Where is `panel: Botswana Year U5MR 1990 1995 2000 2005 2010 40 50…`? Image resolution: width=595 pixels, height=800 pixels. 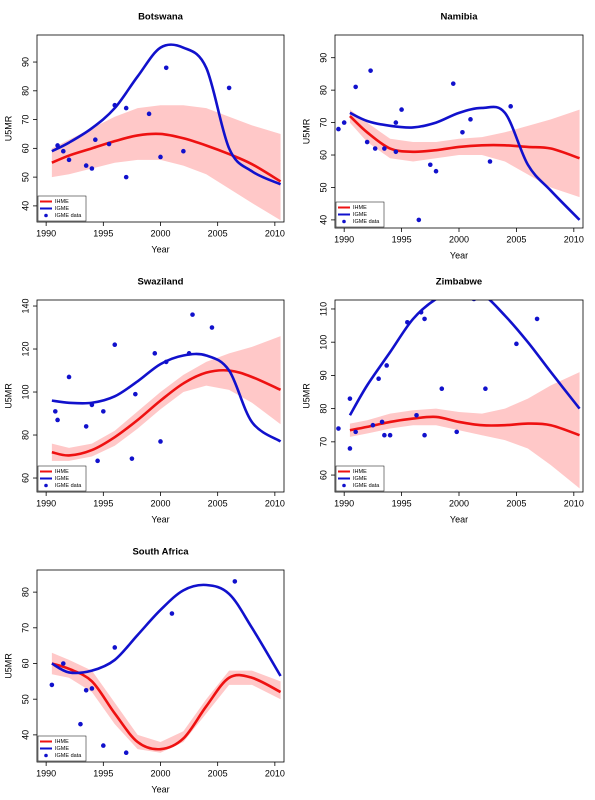
panel: Botswana Year U5MR 1990 1995 2000 2005 2010 40 50… is located at coordinates (143, 133).